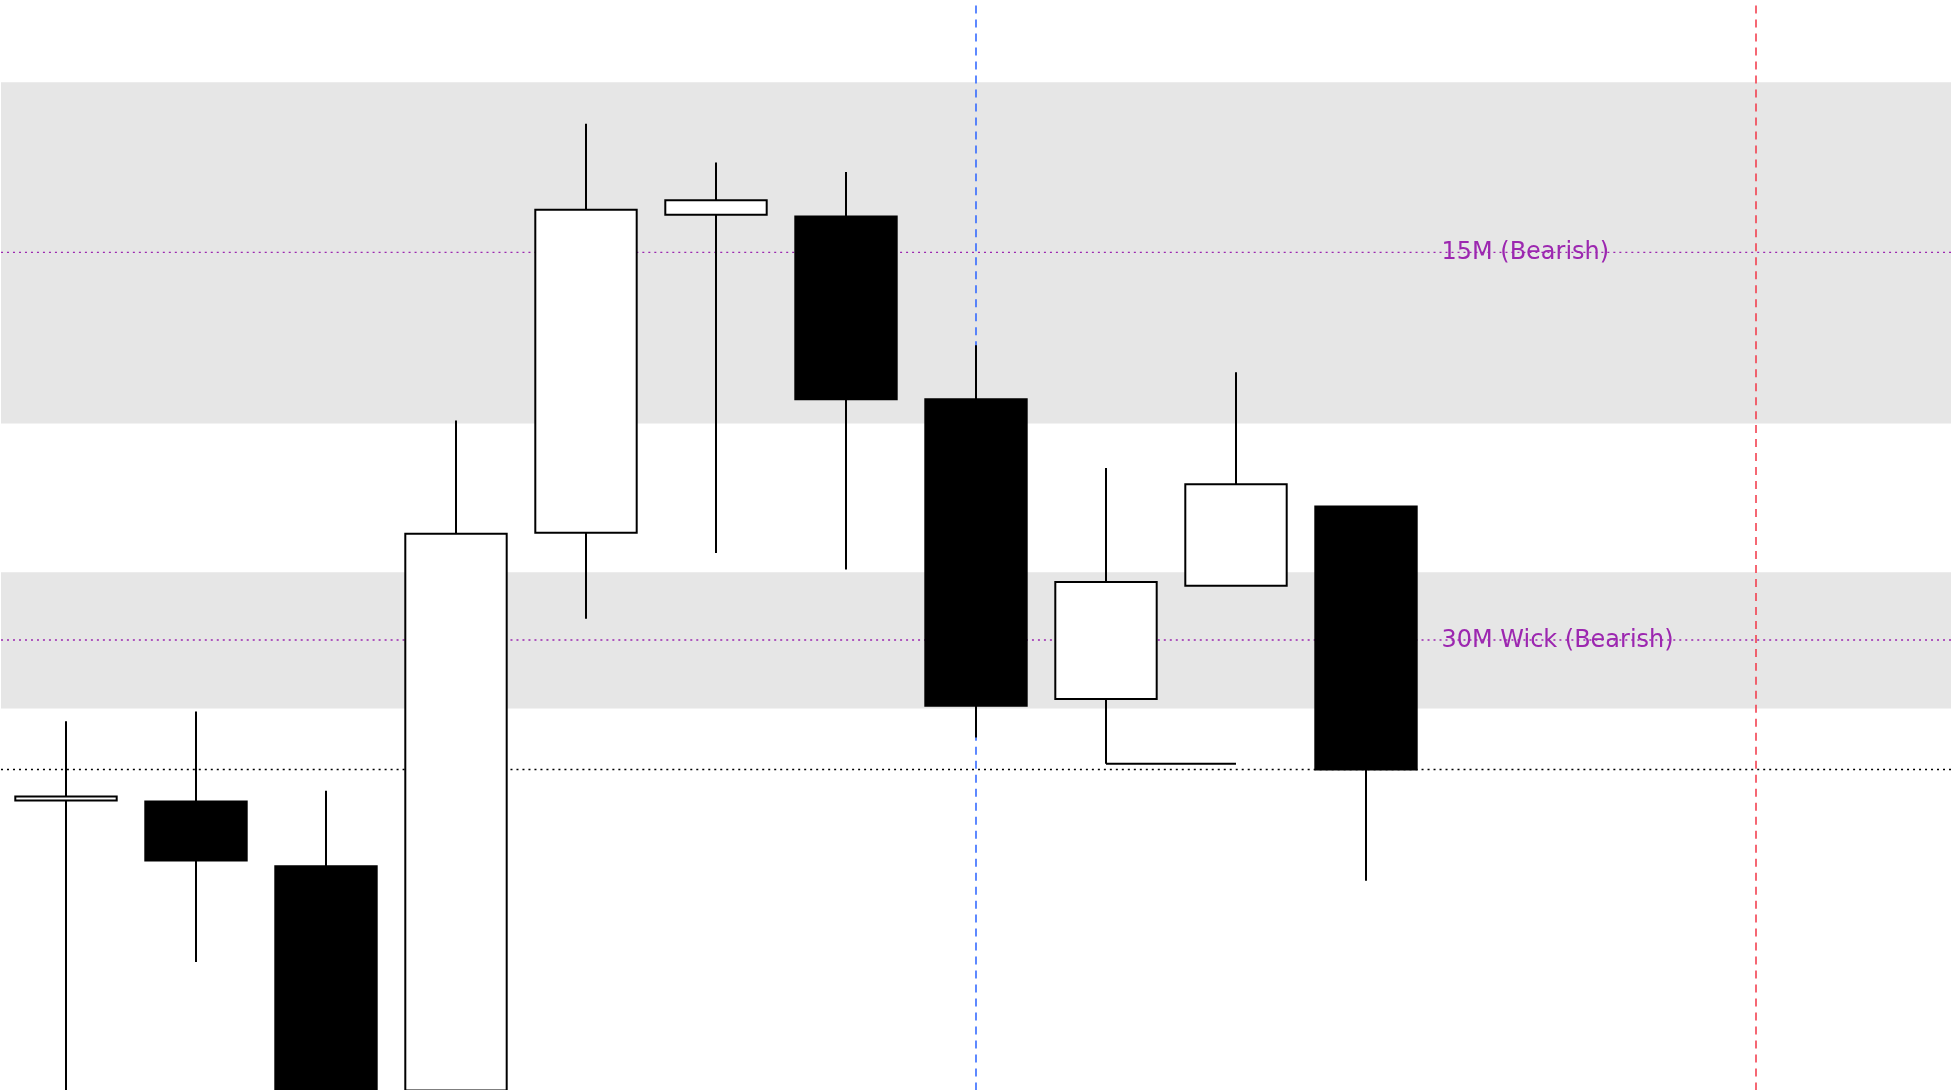  What do you see at coordinates (1557, 638) in the screenshot?
I see `ref-line-label: 30M Wick (Bearish)` at bounding box center [1557, 638].